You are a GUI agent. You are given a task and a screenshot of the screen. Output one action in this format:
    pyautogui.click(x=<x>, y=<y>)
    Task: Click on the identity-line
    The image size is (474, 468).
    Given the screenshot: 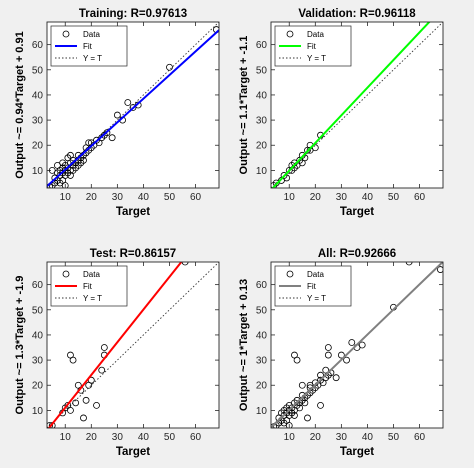 What is the action you would take?
    pyautogui.click(x=133, y=345)
    